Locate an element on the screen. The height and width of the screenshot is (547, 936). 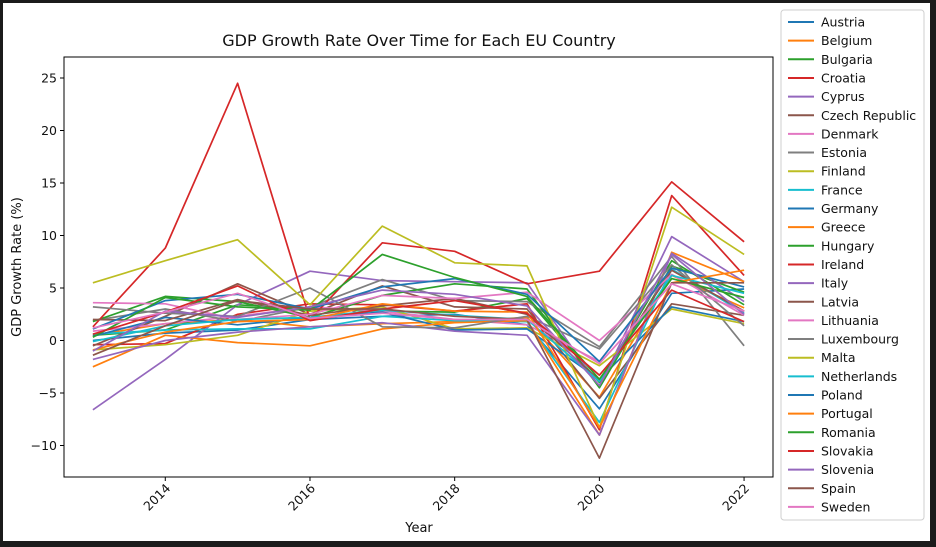
y-tick-label-3: 5 is located at coordinates (53, 288).